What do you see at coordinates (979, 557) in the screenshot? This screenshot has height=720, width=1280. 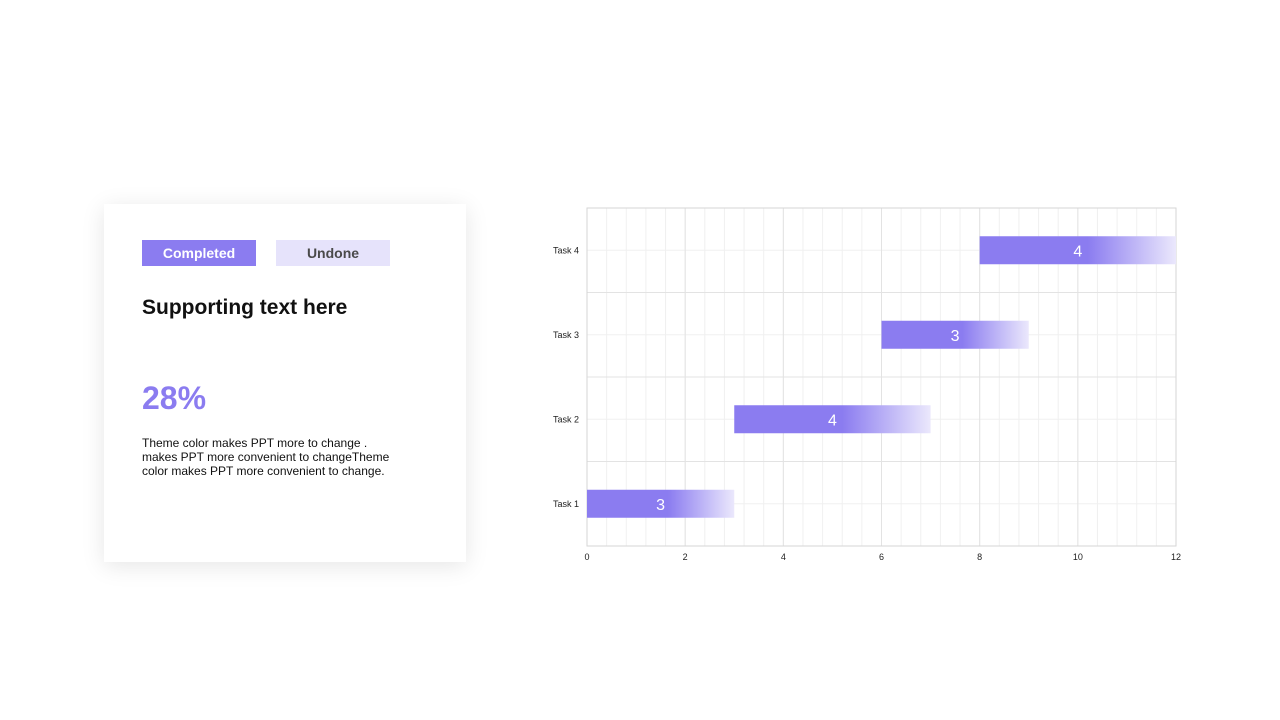 I see `x-tick-label: 8` at bounding box center [979, 557].